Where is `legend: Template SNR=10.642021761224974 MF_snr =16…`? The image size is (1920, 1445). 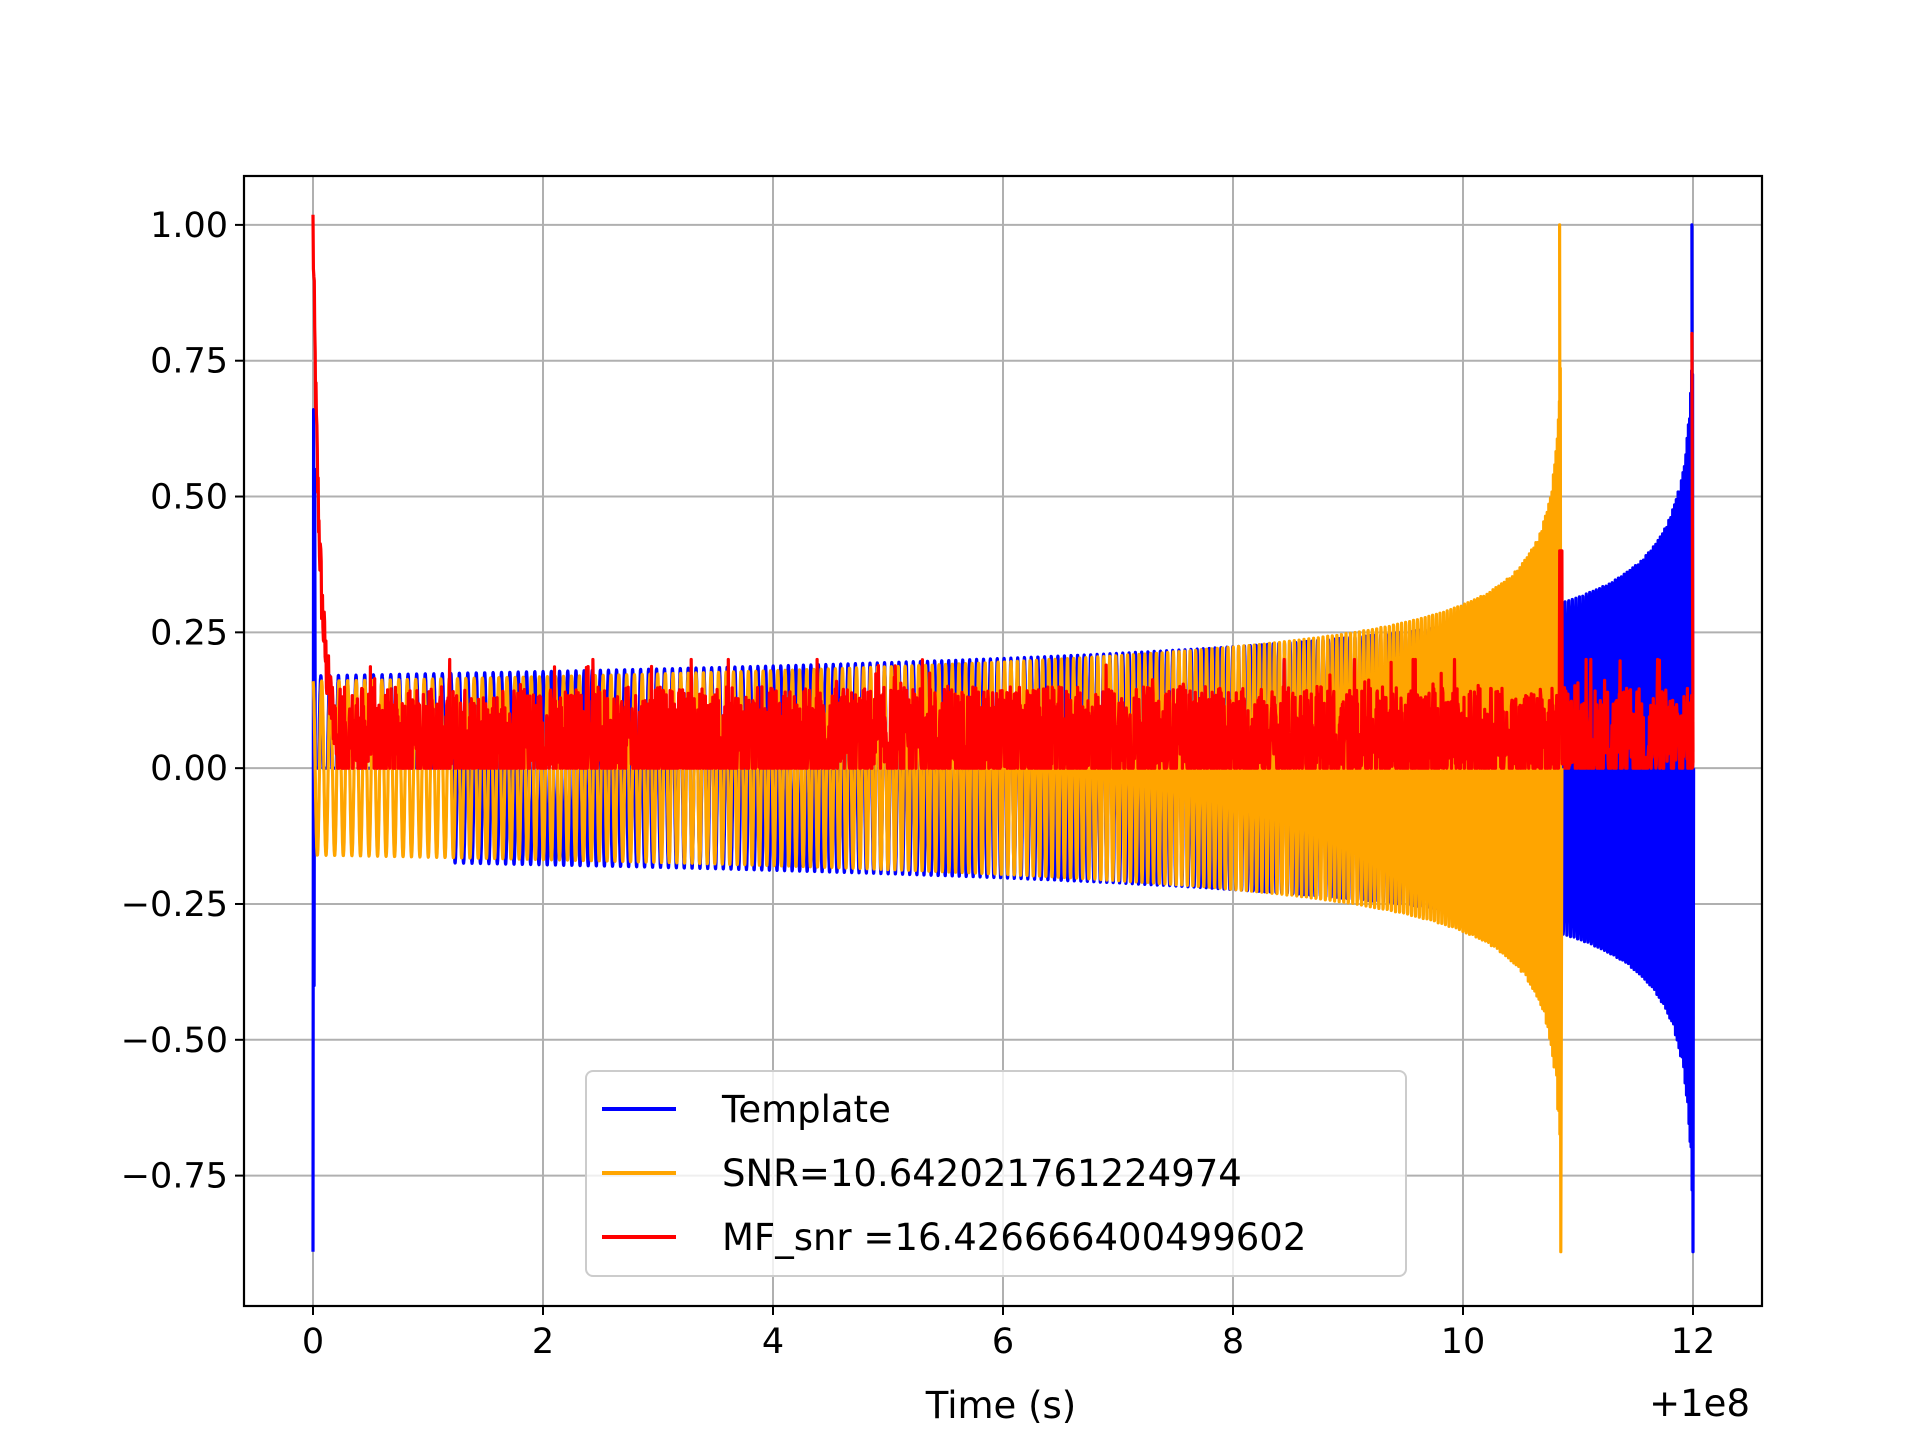
legend: Template SNR=10.642021761224974 MF_snr =16… is located at coordinates (996, 1173).